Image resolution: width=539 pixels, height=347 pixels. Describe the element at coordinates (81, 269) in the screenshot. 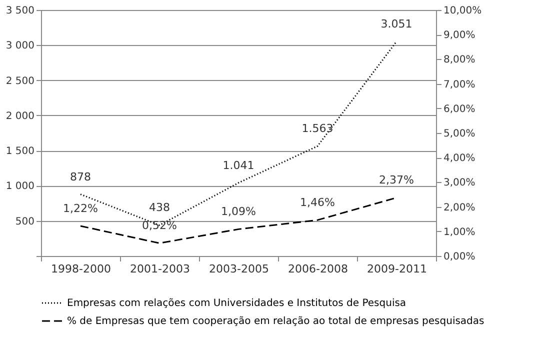

I see `x-tick-label: 1998-2000` at that location.